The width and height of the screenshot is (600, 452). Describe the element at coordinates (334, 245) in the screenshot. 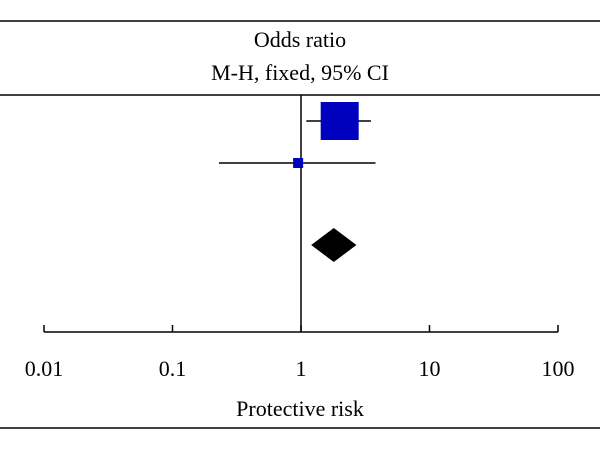

I see `pooled-diamond` at that location.